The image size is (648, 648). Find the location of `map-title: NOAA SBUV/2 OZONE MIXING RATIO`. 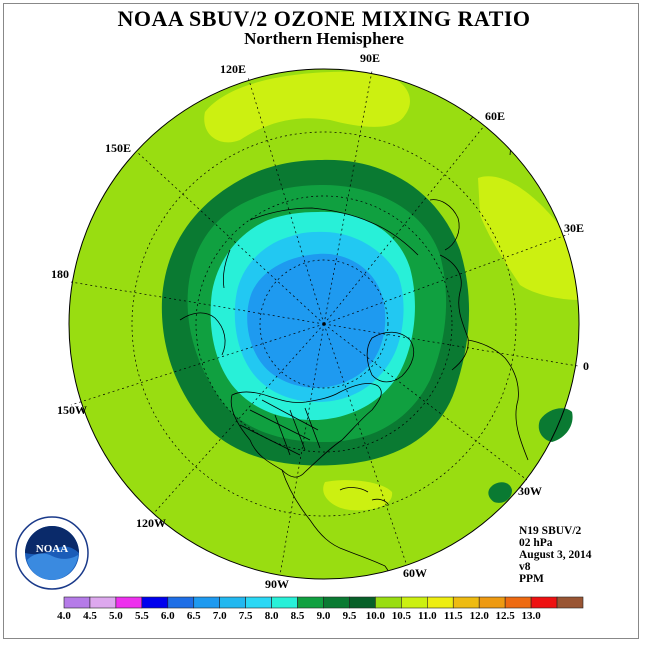

map-title: NOAA SBUV/2 OZONE MIXING RATIO is located at coordinates (324, 18).